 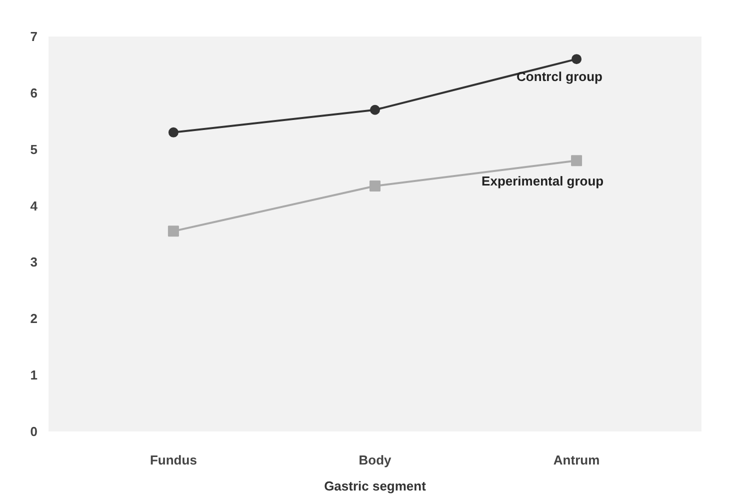 What do you see at coordinates (34, 206) in the screenshot?
I see `y-tick-label: 4` at bounding box center [34, 206].